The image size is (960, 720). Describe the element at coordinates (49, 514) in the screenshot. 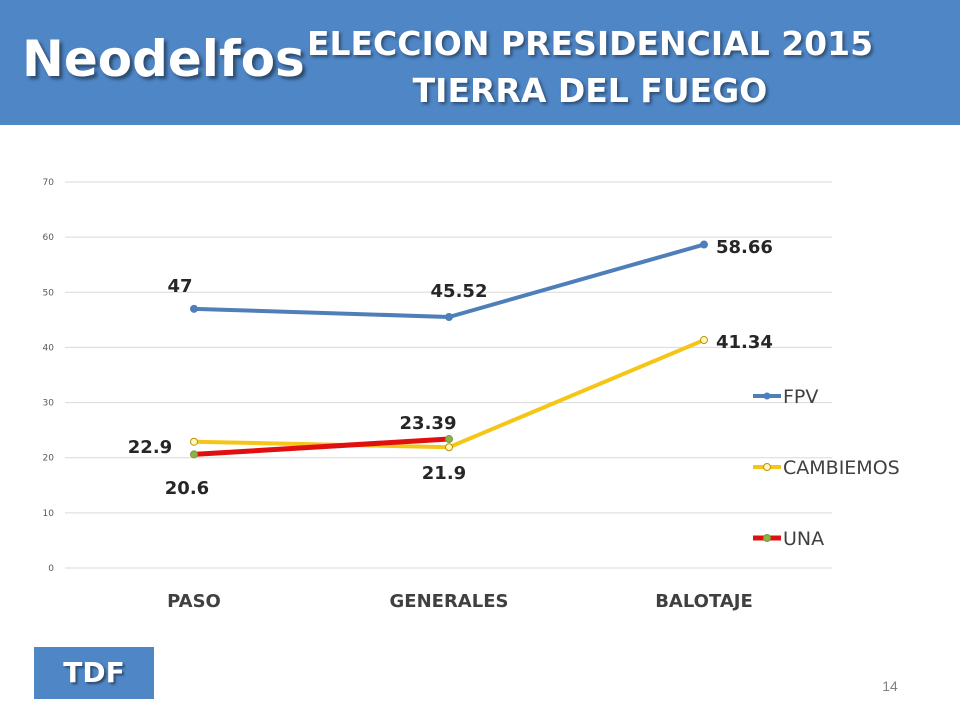

I see `y-tick-label: 10` at that location.